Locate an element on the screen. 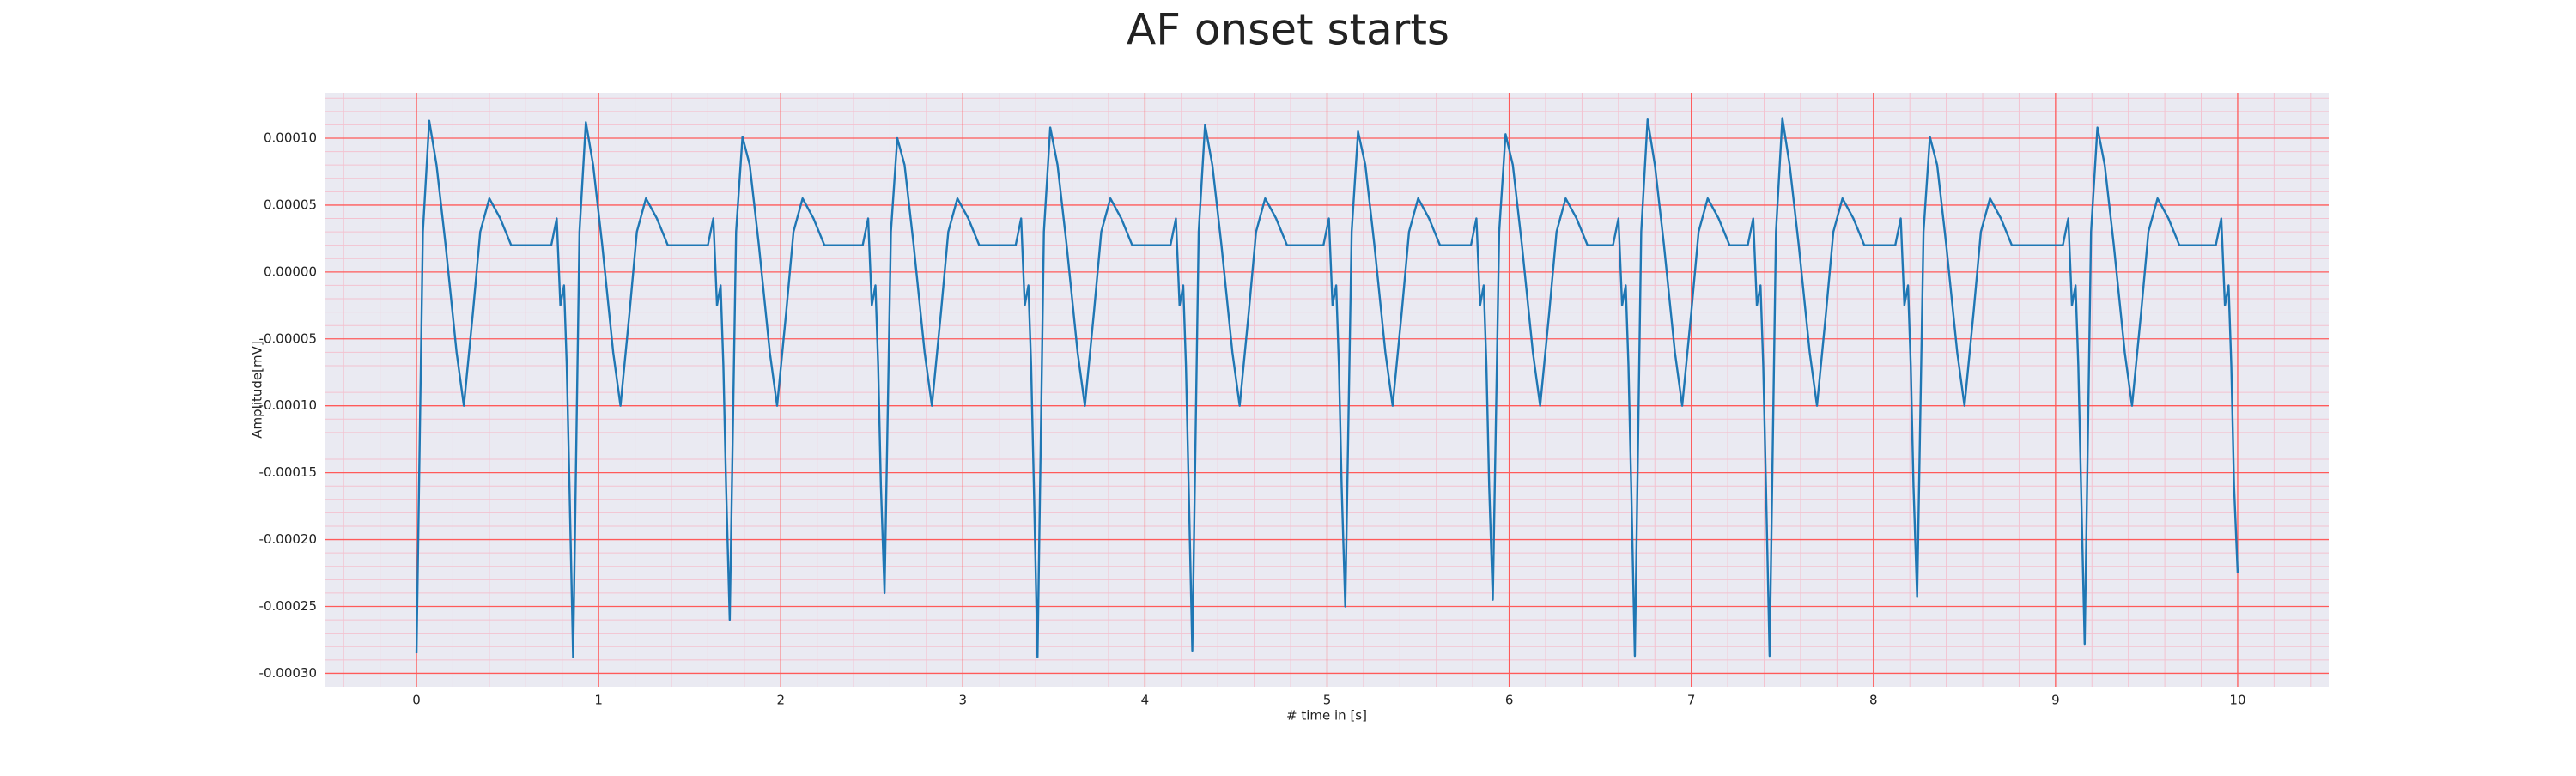 This screenshot has height=776, width=2576. y-tick-label: -0.00025 is located at coordinates (288, 606).